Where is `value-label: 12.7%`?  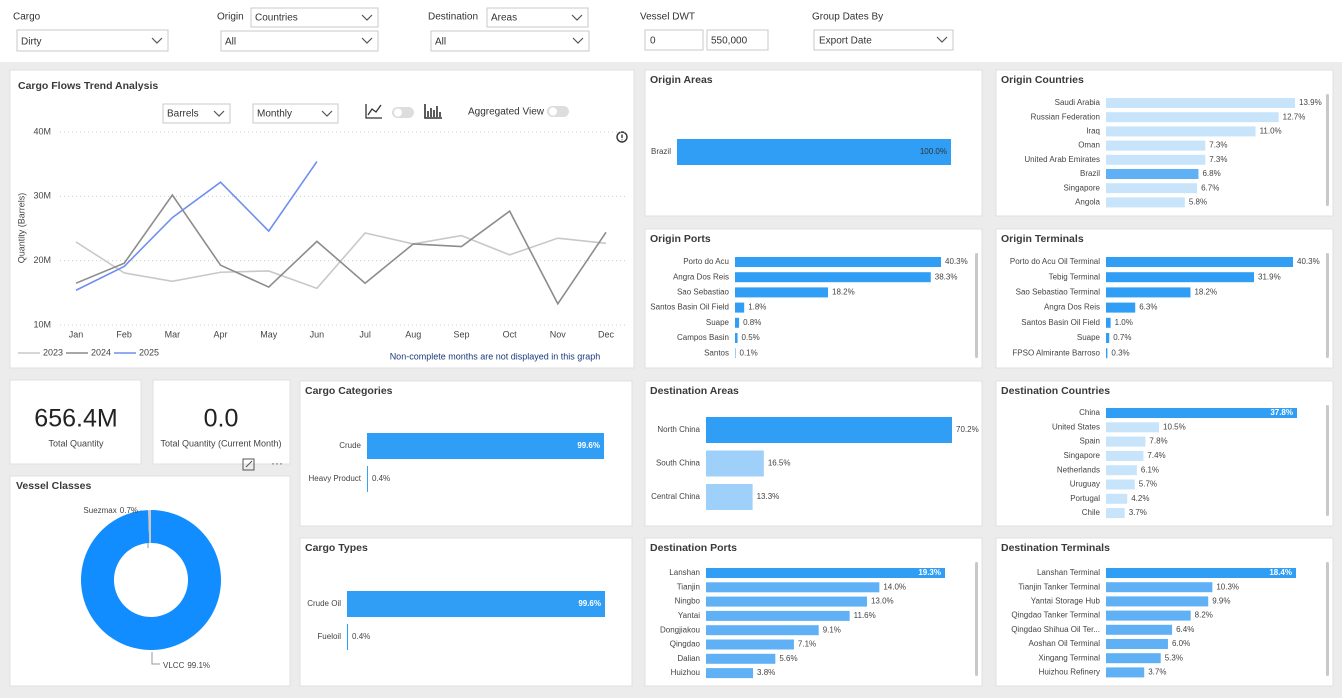
value-label: 12.7% is located at coordinates (1294, 116).